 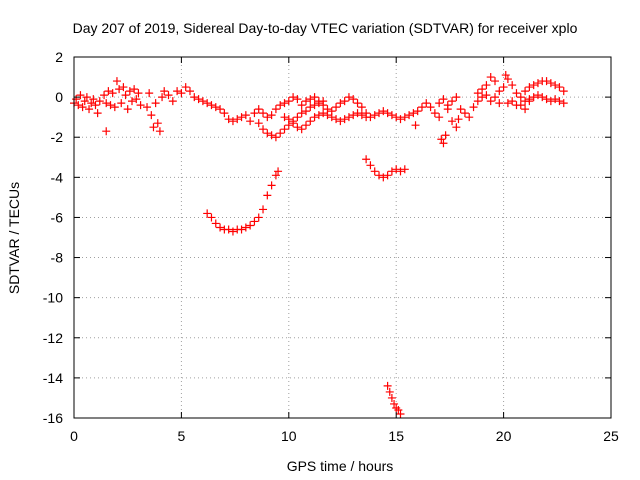 What do you see at coordinates (53, 298) in the screenshot?
I see `y-tick-label: -10` at bounding box center [53, 298].